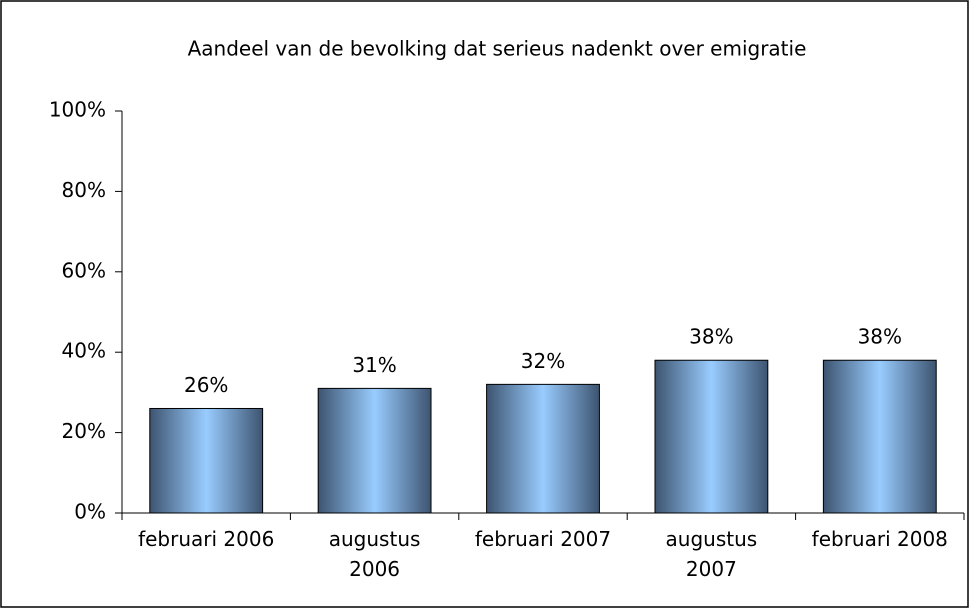 The image size is (970, 609). Describe the element at coordinates (711, 554) in the screenshot. I see `x-tick-label: augustus 2007` at that location.